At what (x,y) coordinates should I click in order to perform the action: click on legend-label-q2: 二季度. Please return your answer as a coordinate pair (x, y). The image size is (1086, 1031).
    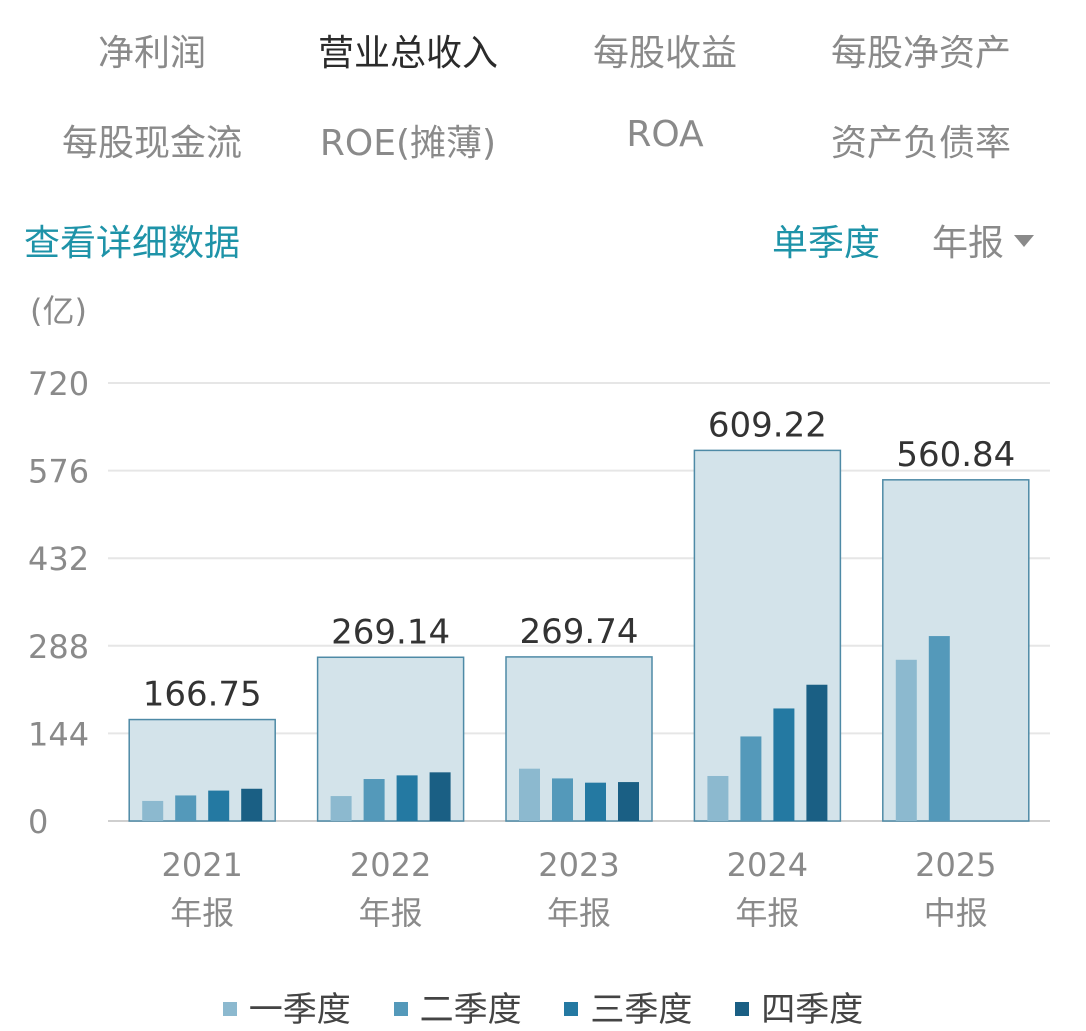
    Looking at the image, I should click on (470, 1010).